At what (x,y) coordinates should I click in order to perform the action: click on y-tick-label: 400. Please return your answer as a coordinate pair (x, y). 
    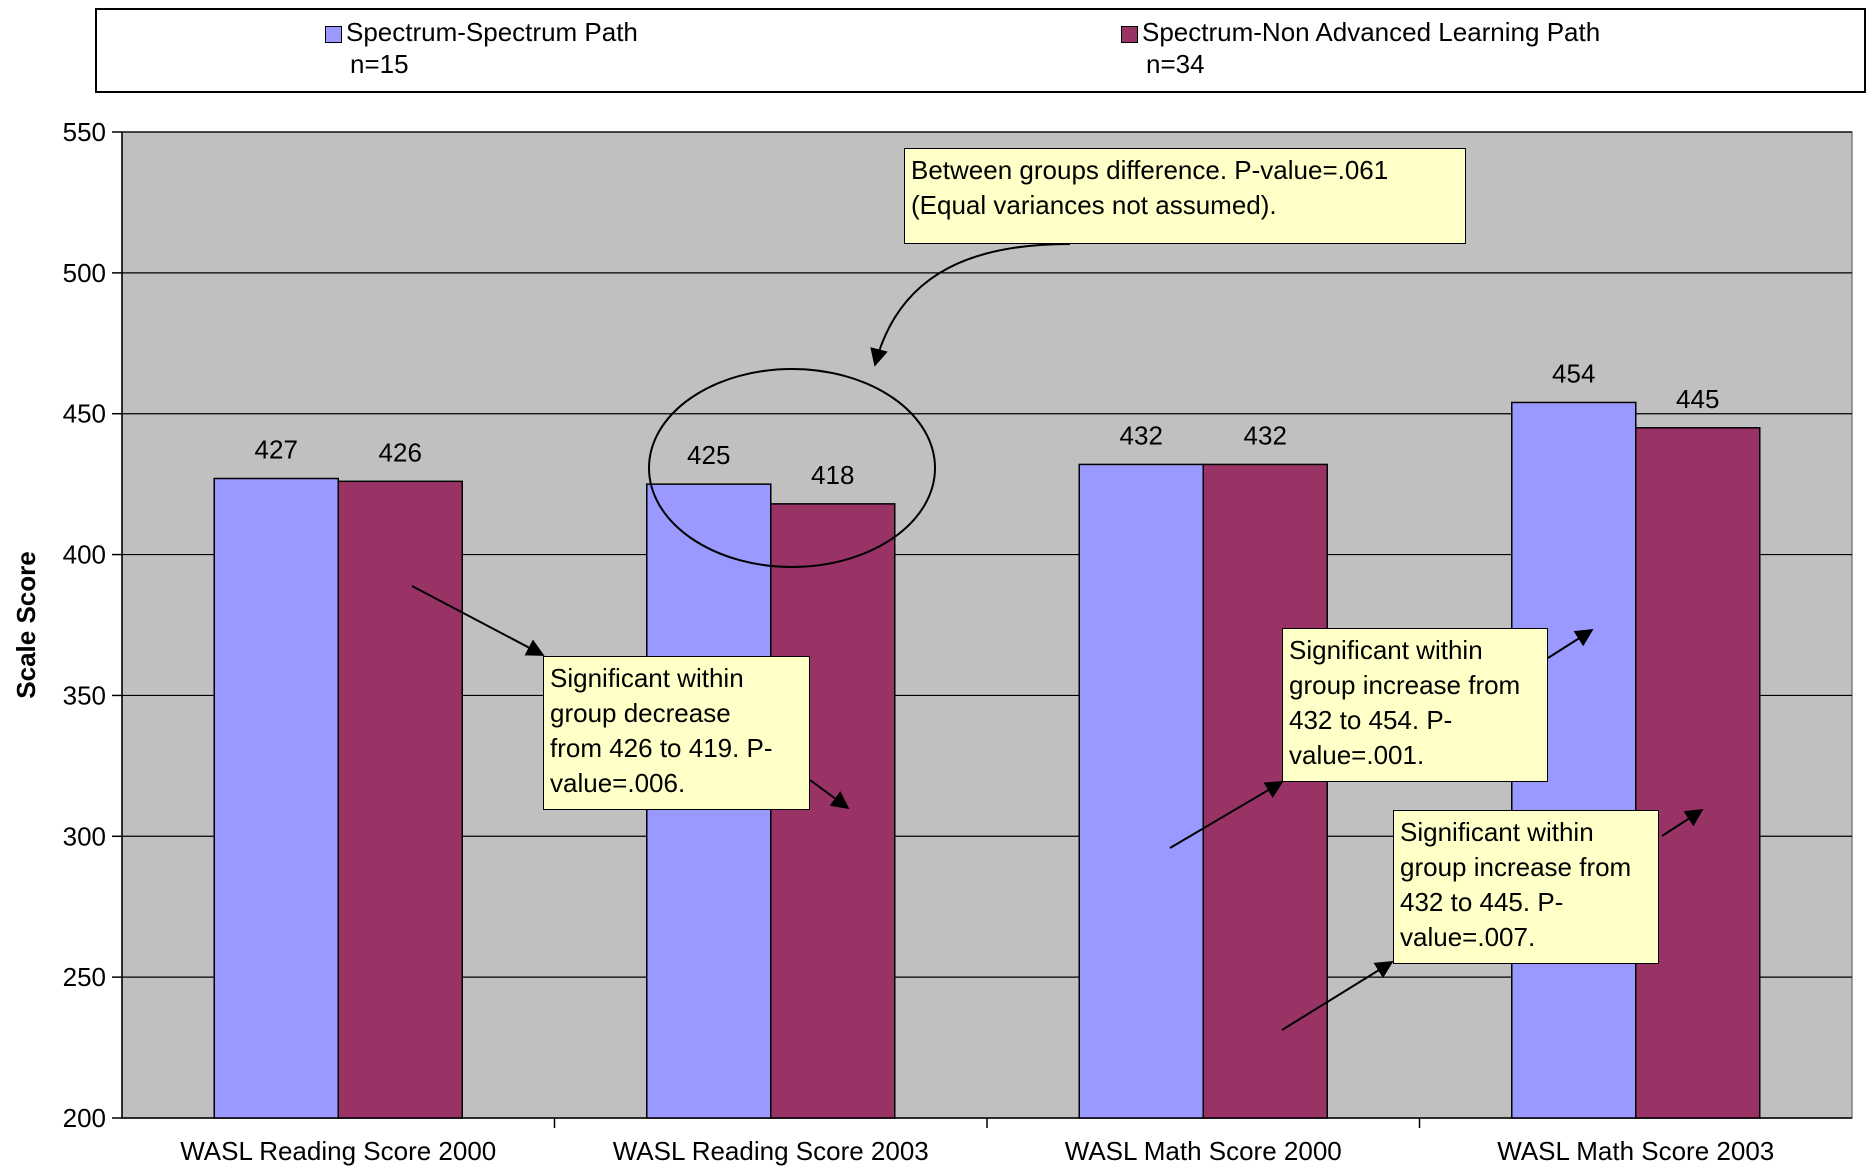
    Looking at the image, I should click on (84, 555).